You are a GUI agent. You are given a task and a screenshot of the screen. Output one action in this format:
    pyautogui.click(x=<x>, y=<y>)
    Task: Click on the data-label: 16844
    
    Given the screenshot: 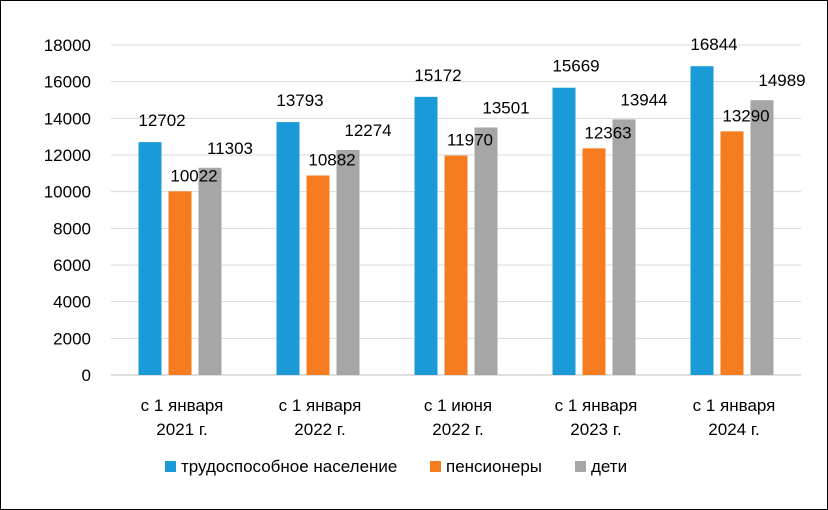 What is the action you would take?
    pyautogui.click(x=713, y=44)
    